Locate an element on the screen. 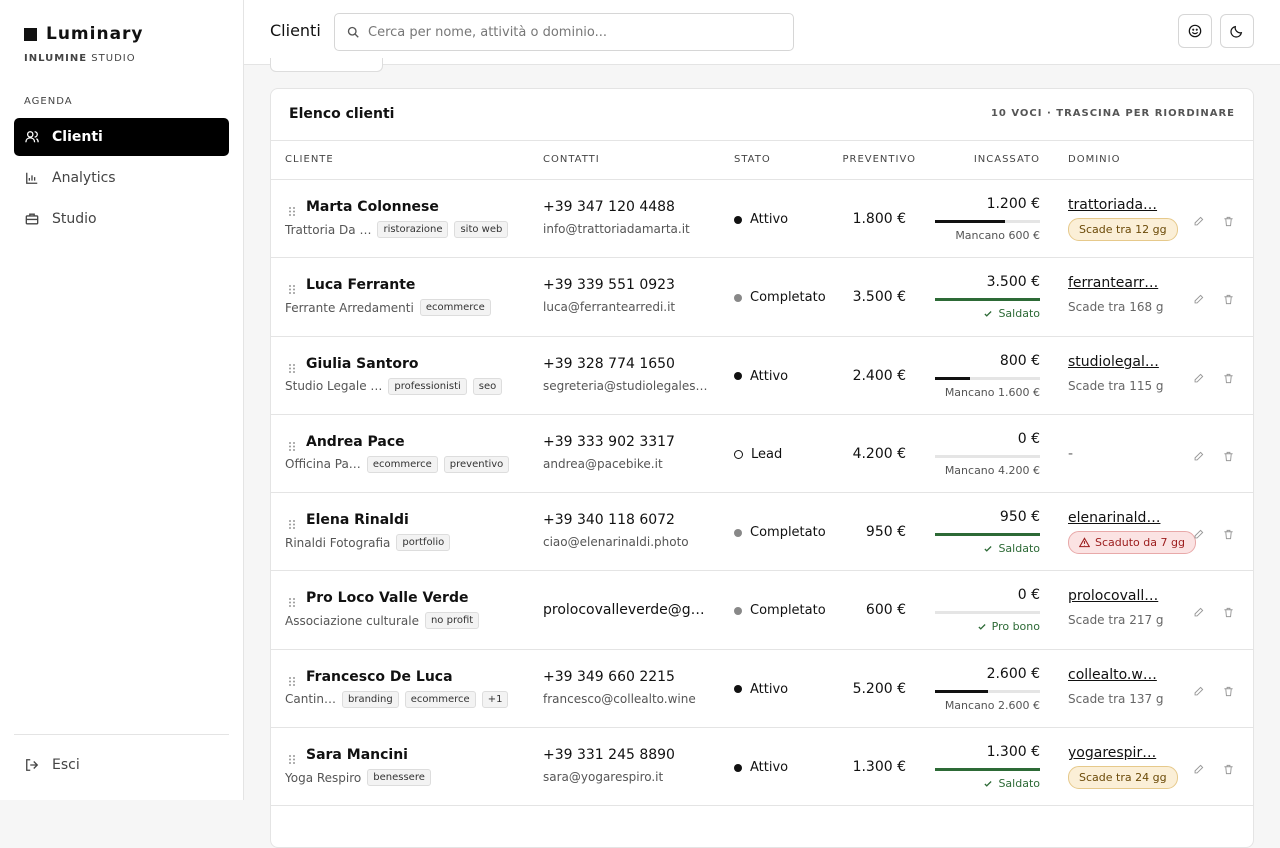 The height and width of the screenshot is (848, 1280). phone: +39 328 774 1650 is located at coordinates (609, 363).